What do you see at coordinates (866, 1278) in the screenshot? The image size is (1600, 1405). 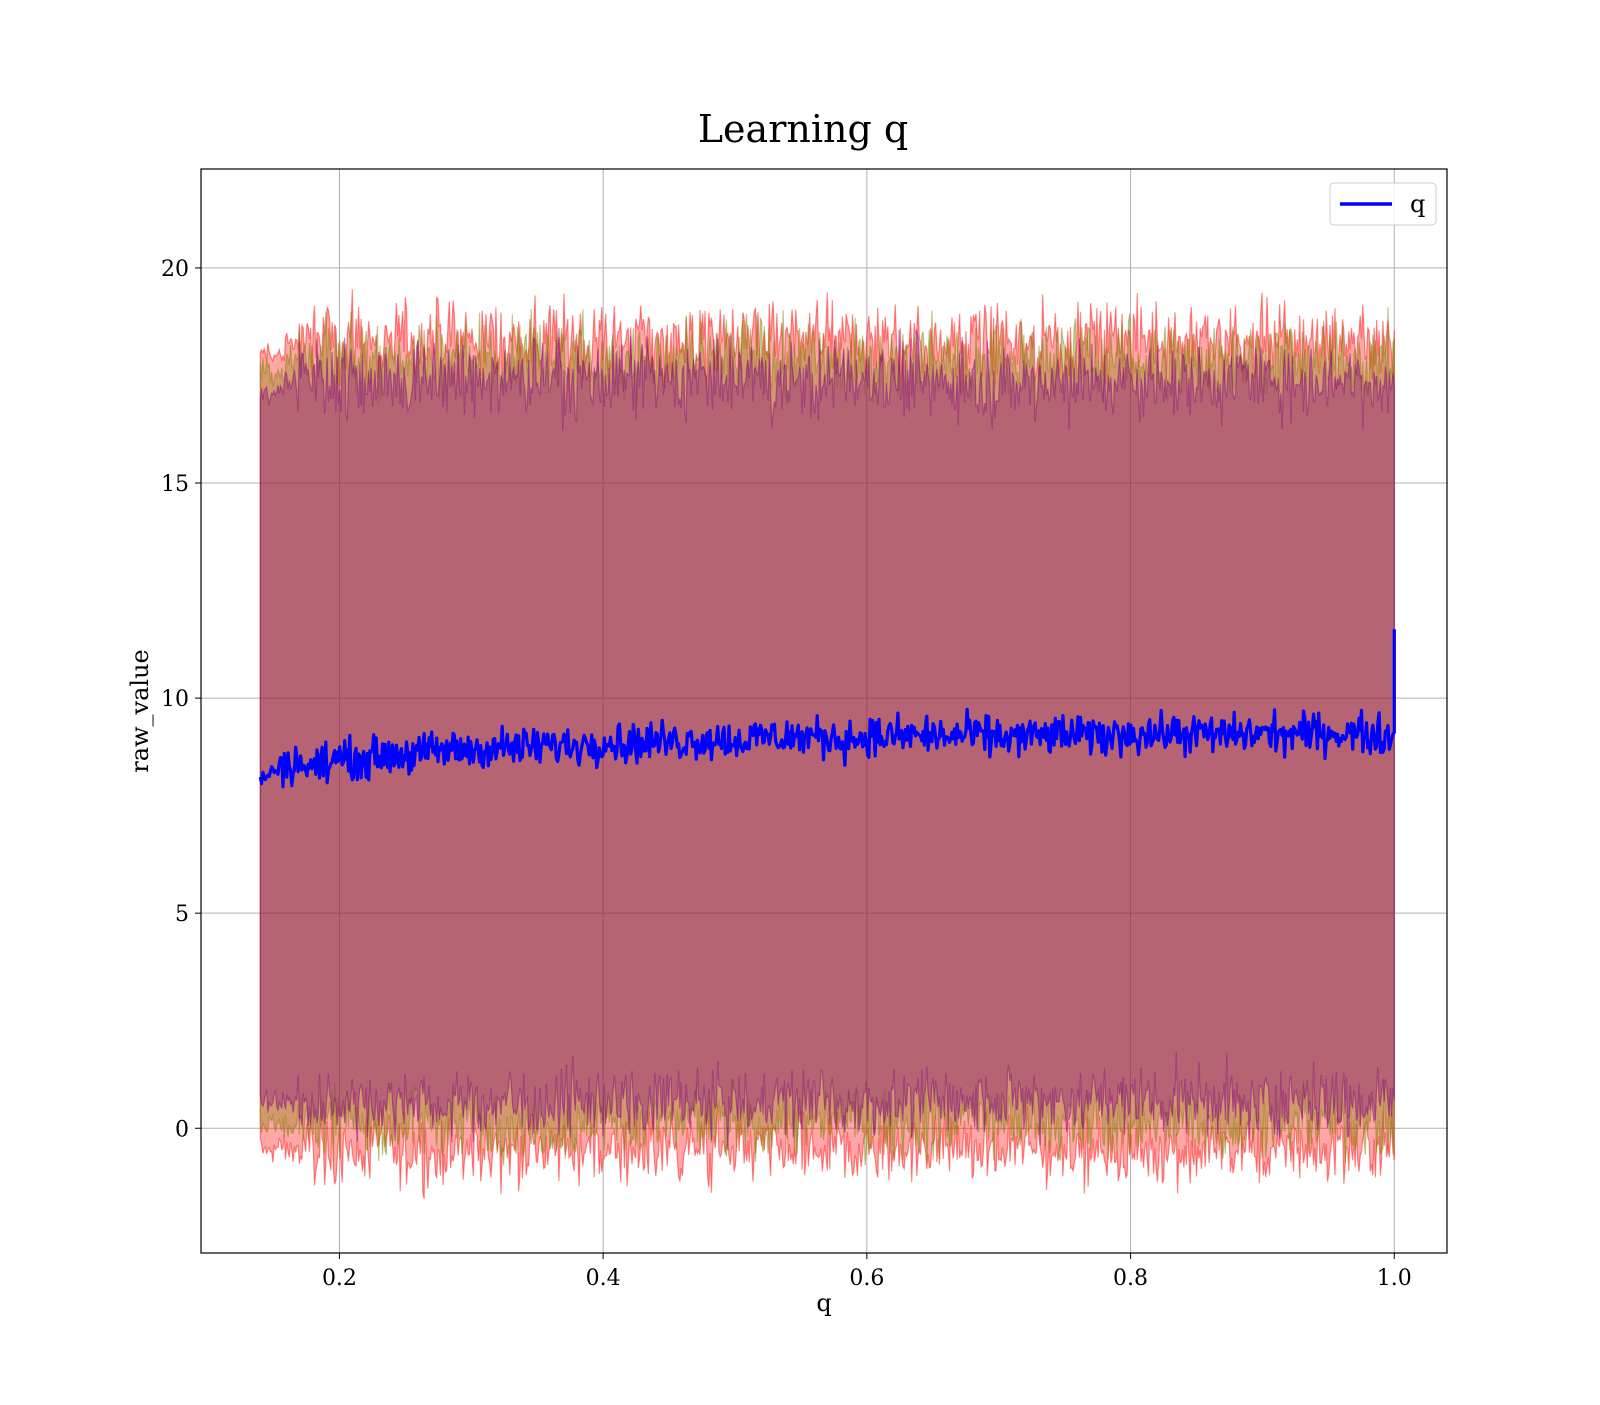 I see `x-tick-label: 0.6` at bounding box center [866, 1278].